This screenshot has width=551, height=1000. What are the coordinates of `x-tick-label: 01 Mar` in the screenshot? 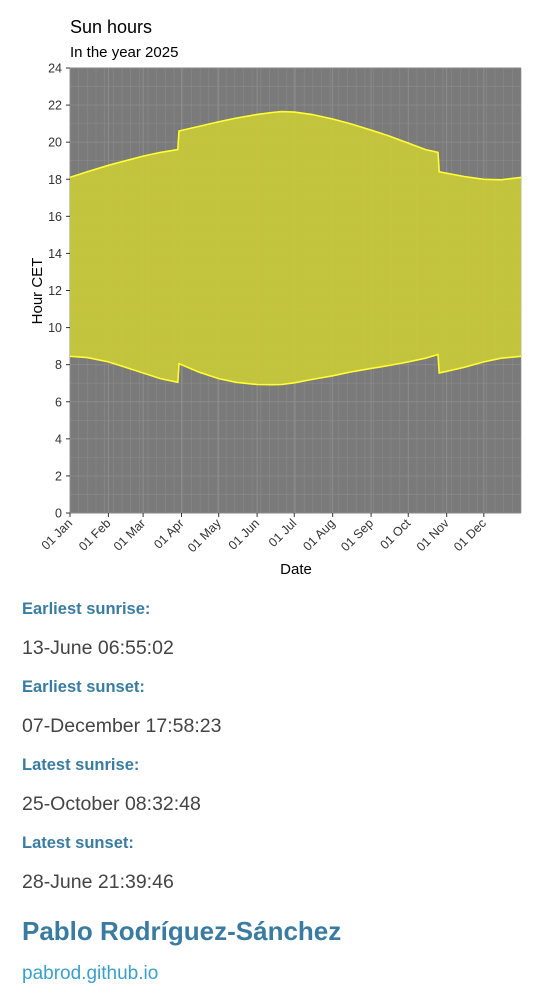 It's located at (129, 534).